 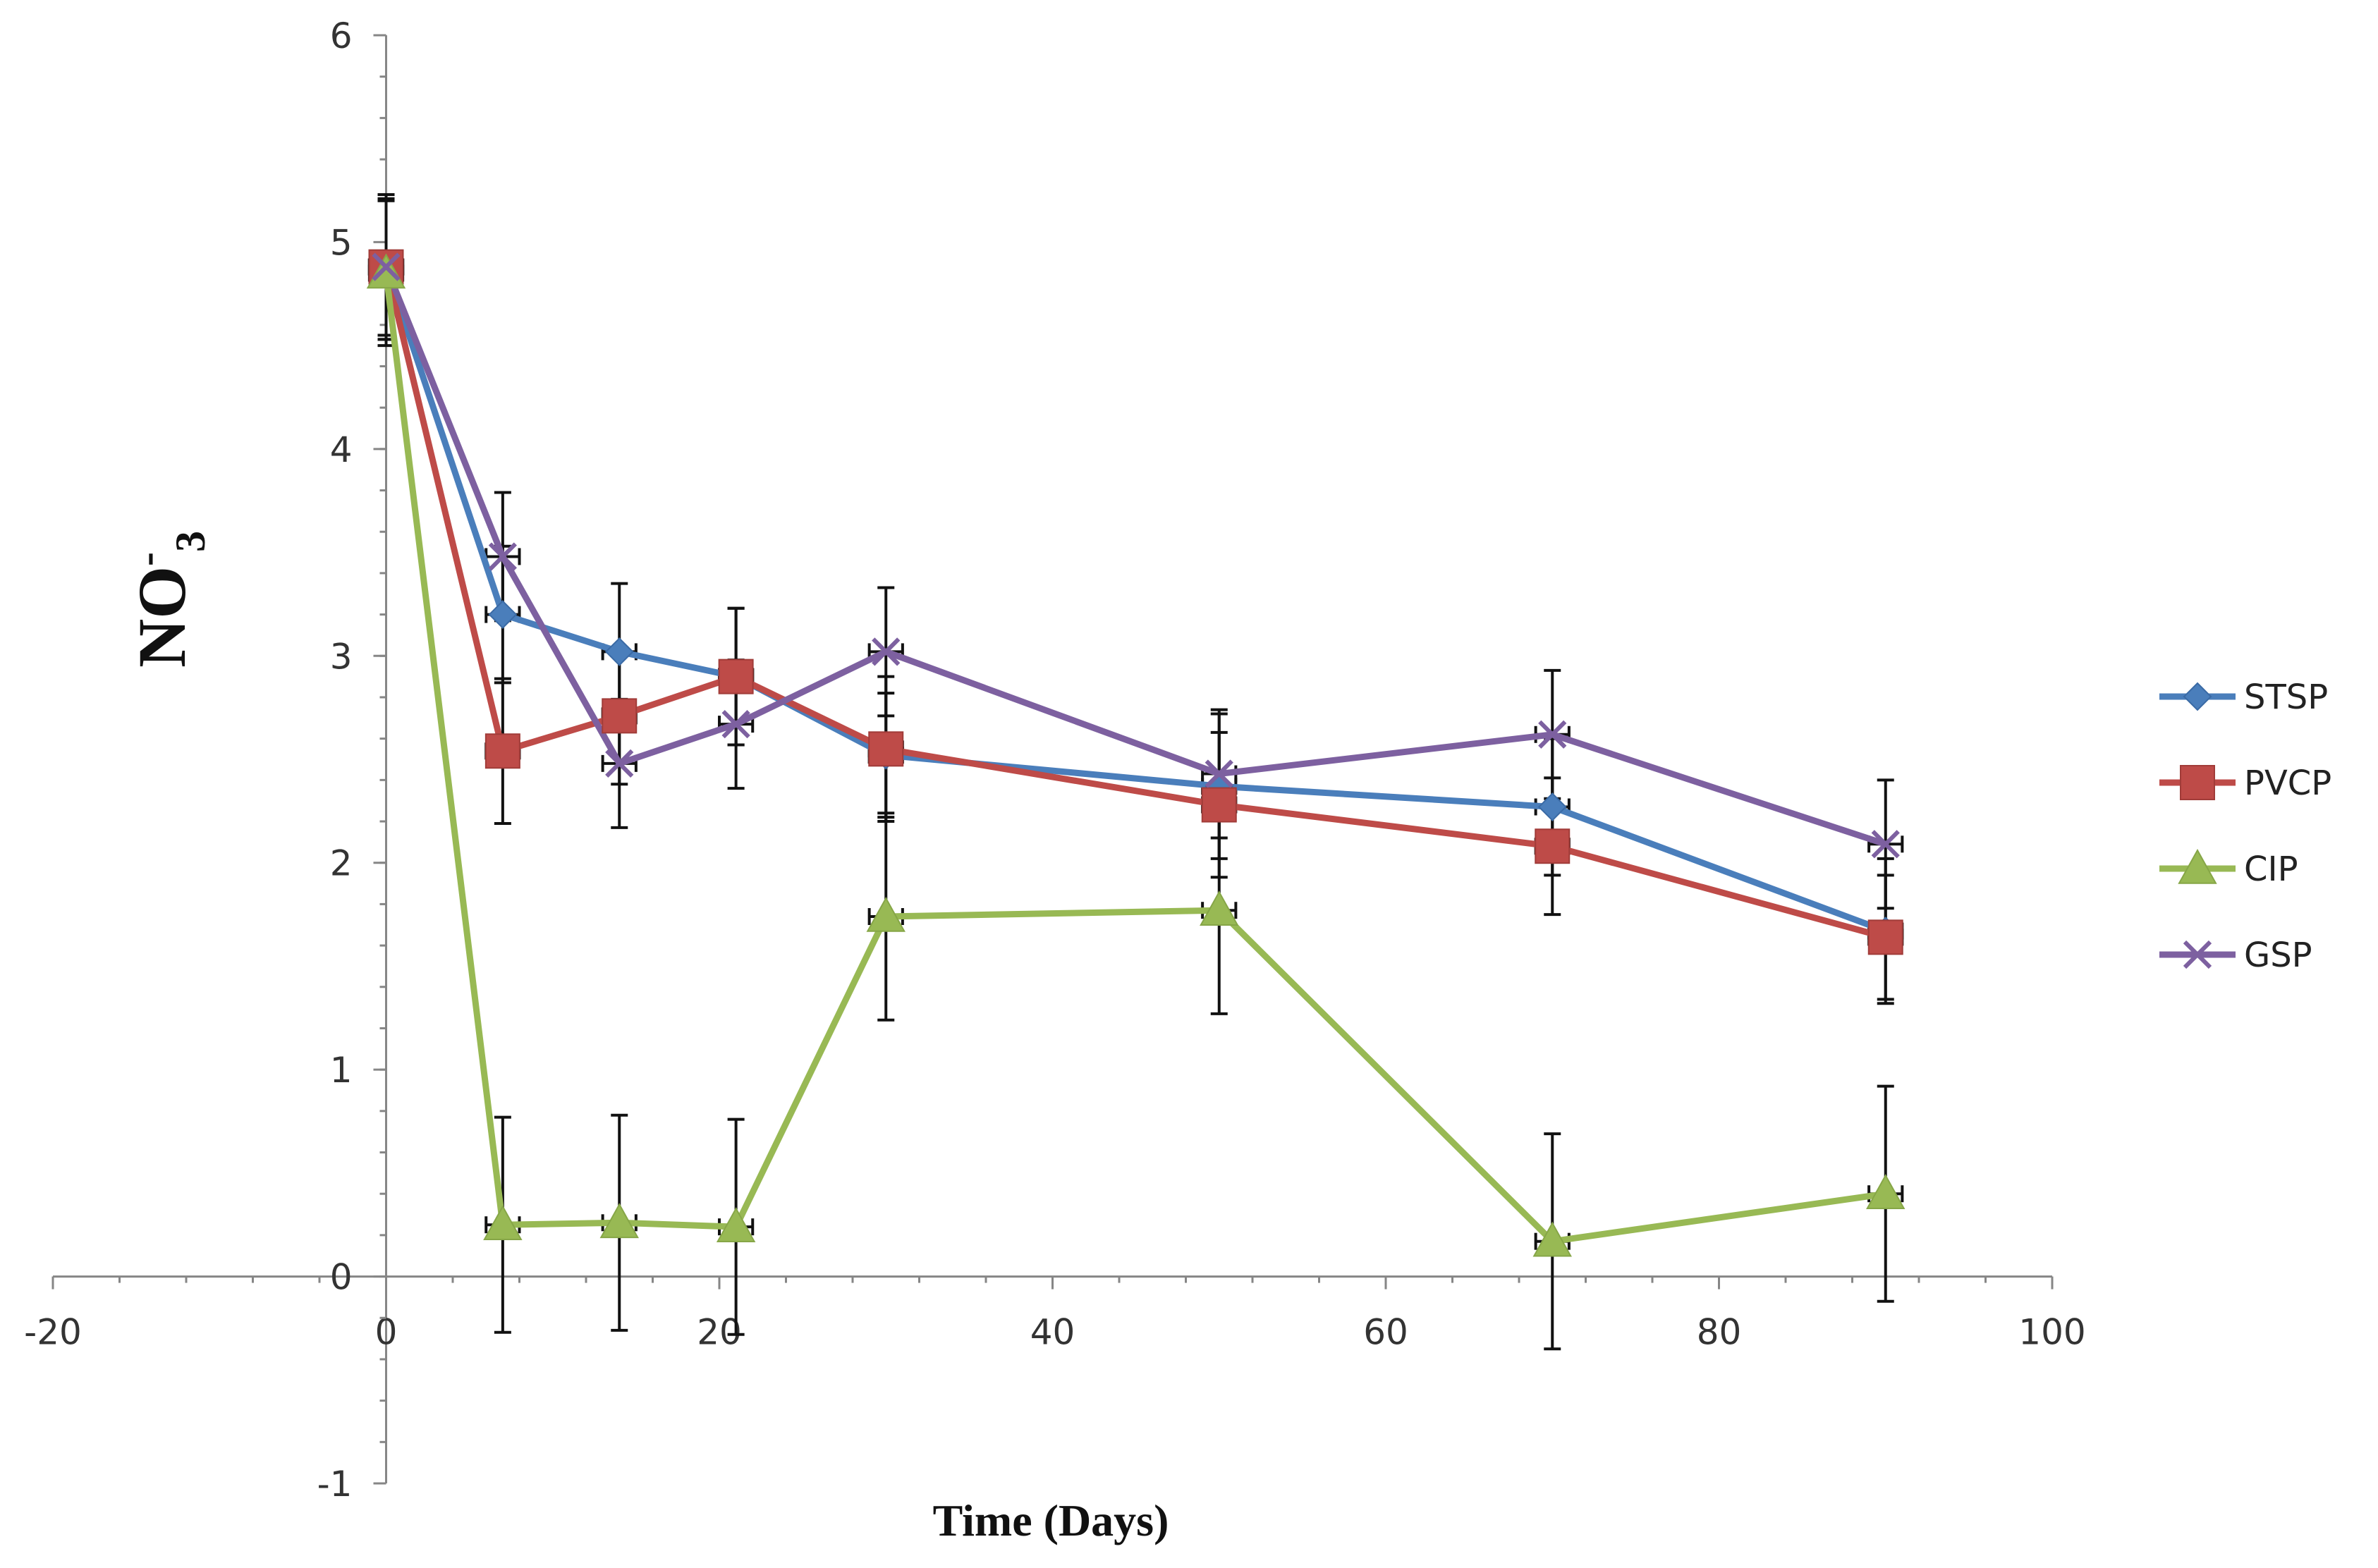 What do you see at coordinates (2287, 783) in the screenshot?
I see `legend-label-pvcp: PVCP` at bounding box center [2287, 783].